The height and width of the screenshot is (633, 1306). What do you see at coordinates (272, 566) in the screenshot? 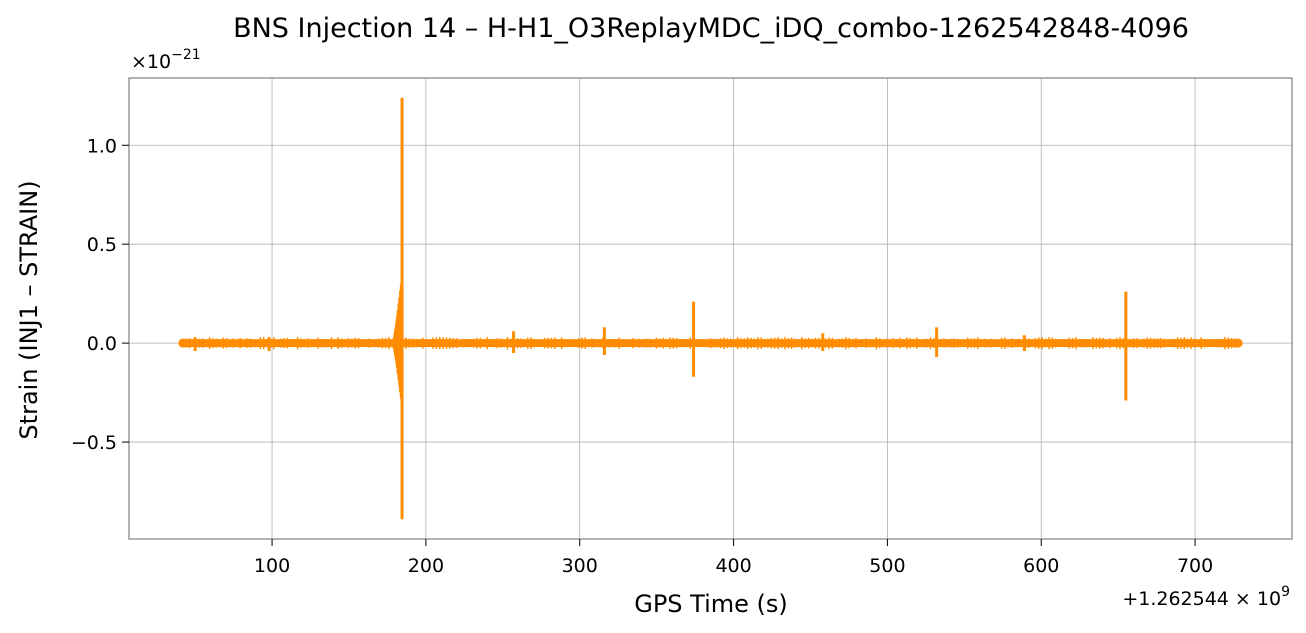
I see `x-tick-label: 100` at bounding box center [272, 566].